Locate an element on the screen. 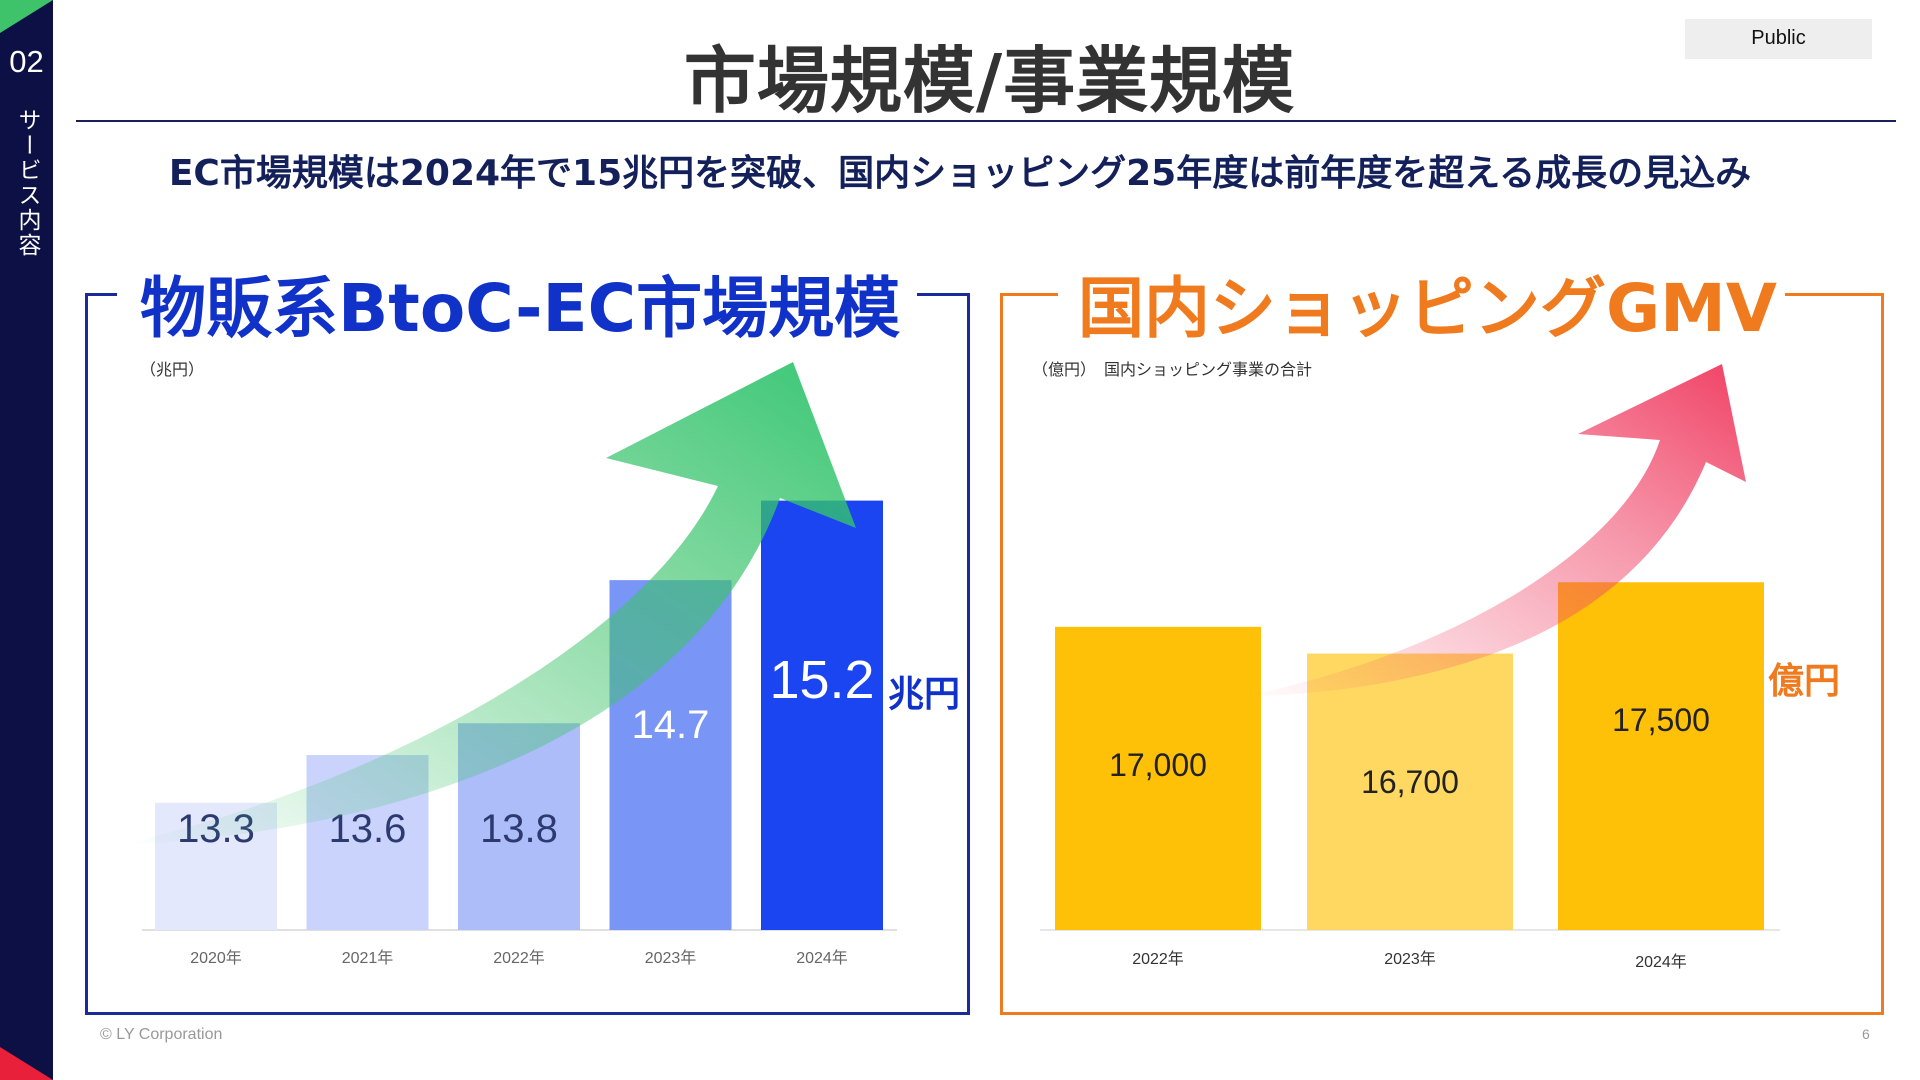  gmv-bar-value-label: 17,500 is located at coordinates (1661, 720).